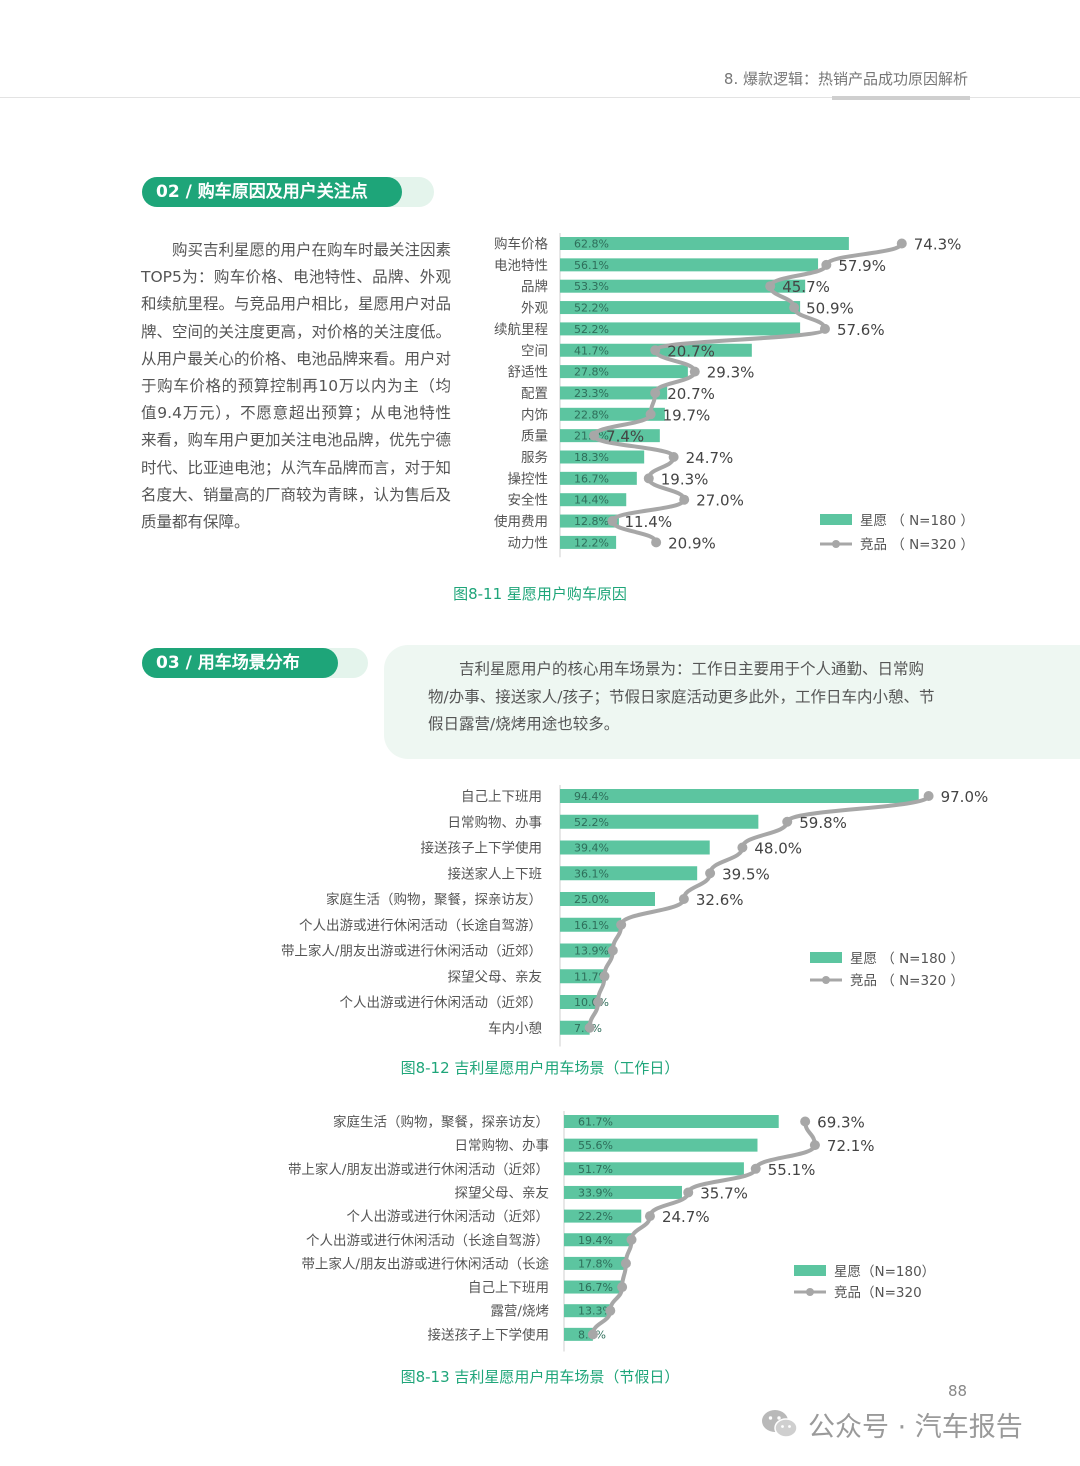 The height and width of the screenshot is (1466, 1080). I want to click on chart-1-competitor-label: 20.9%, so click(692, 543).